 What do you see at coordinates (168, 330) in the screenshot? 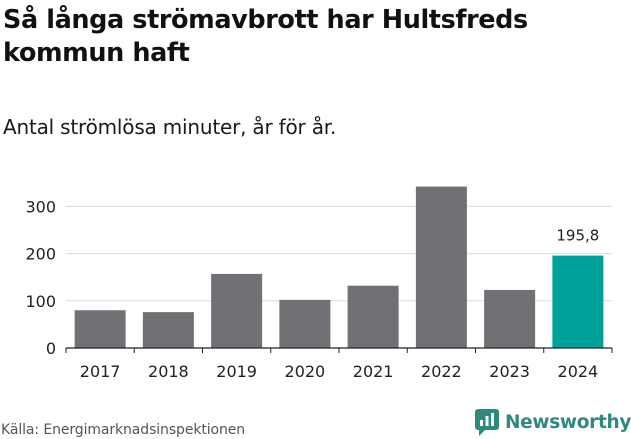
I see `bar-2018` at bounding box center [168, 330].